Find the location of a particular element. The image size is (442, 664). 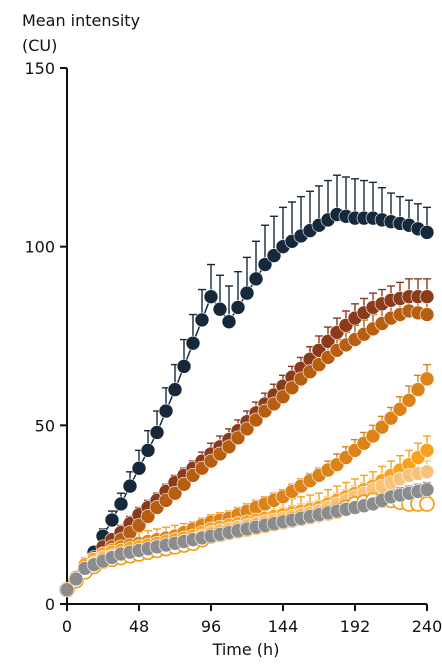

y-tick-label: 50 is located at coordinates (45, 425).